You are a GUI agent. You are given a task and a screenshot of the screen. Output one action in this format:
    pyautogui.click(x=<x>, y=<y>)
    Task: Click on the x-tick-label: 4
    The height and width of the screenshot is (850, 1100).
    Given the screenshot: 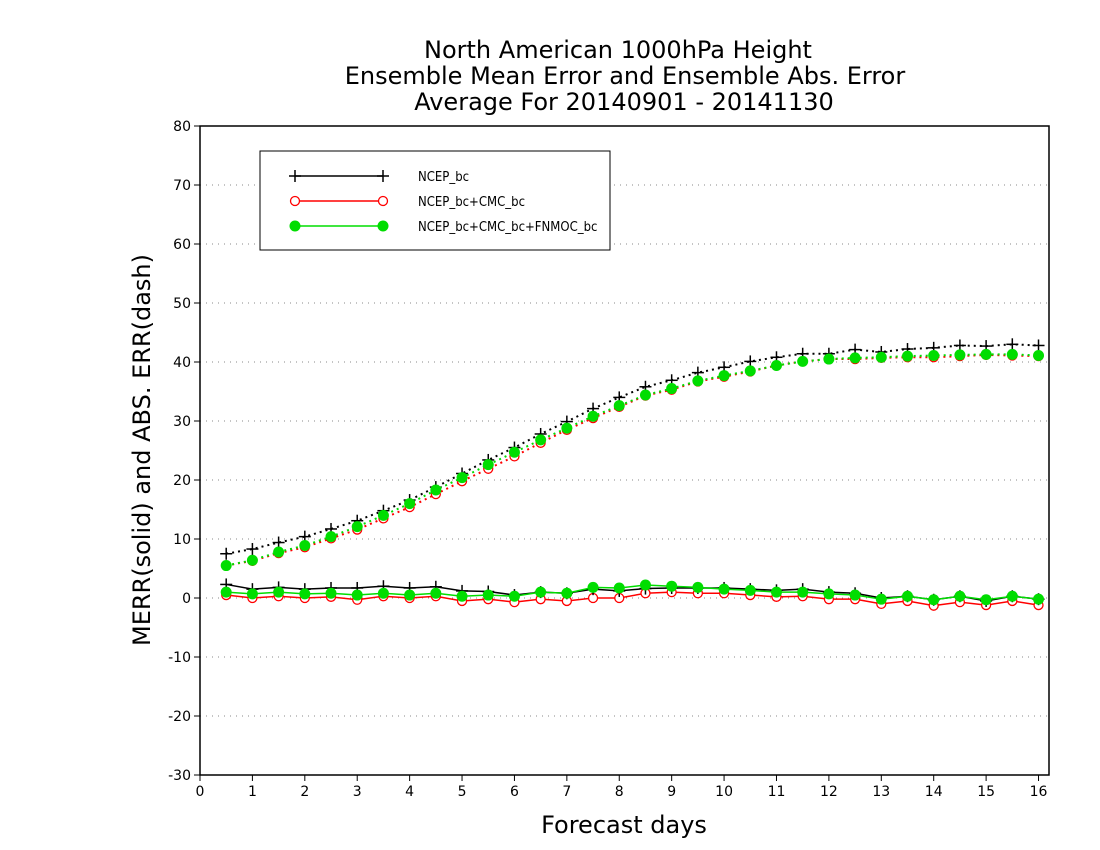 What is the action you would take?
    pyautogui.click(x=409, y=792)
    